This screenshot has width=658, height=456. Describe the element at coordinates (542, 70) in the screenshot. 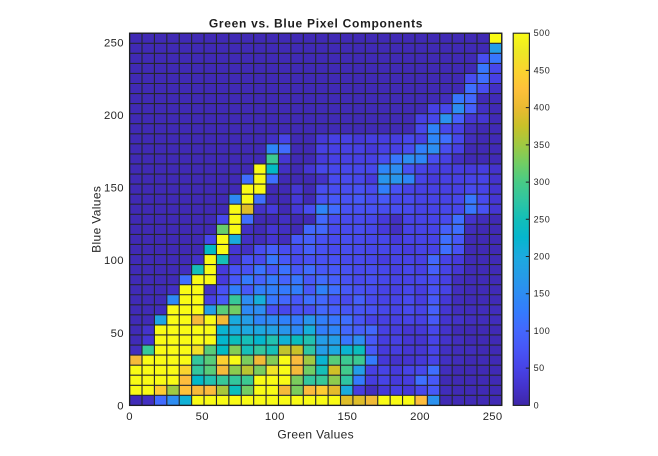

I see `svg-text: 450` at that location.